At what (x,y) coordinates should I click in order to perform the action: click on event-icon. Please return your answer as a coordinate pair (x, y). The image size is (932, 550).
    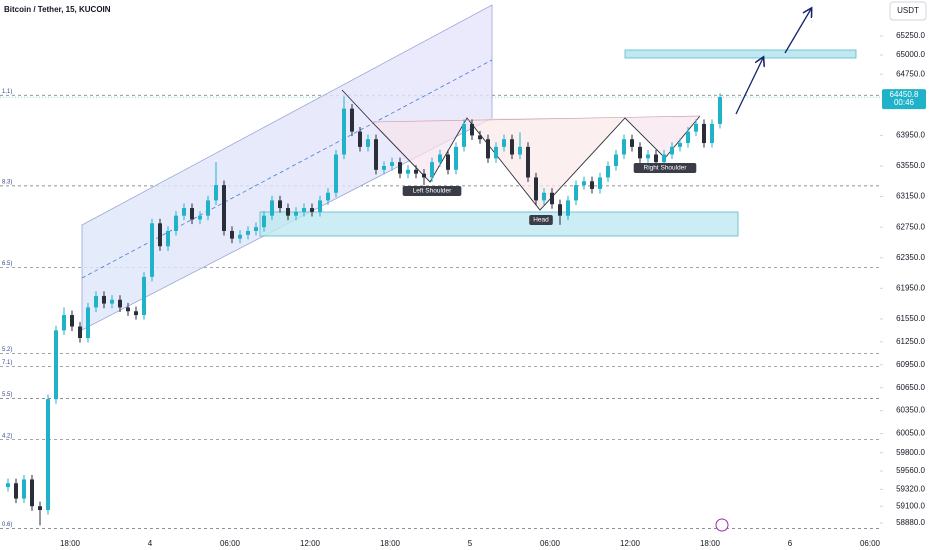
    Looking at the image, I should click on (722, 525).